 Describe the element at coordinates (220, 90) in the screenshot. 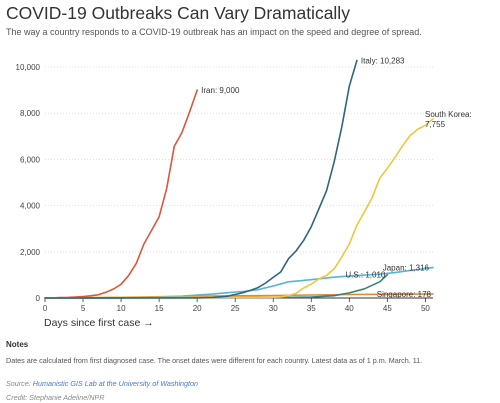

I see `series-label-iran: Iran: 9,000` at that location.